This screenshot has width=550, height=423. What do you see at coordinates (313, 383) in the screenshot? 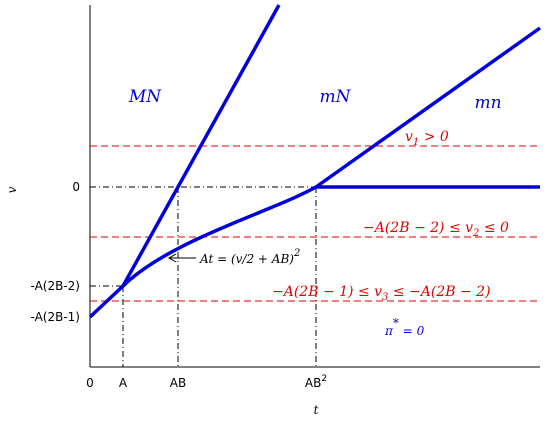
I see `tick-text: AB` at bounding box center [313, 383].